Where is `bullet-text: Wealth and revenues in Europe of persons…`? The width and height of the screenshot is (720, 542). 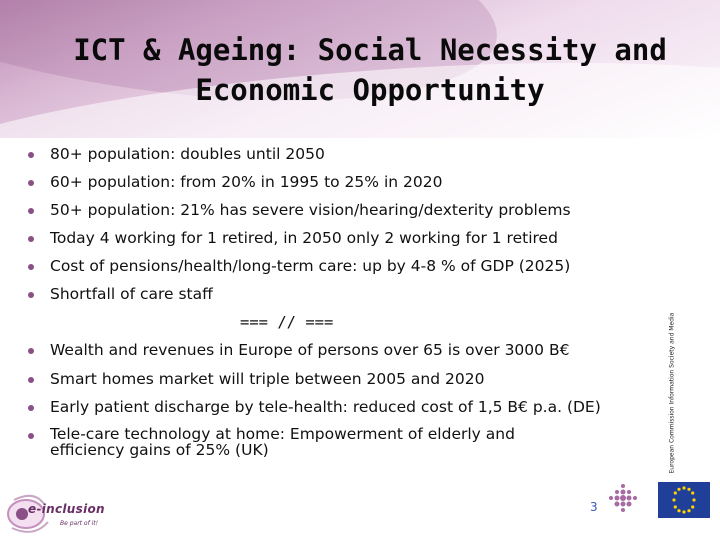
bullet-text: Wealth and revenues in Europe of persons… is located at coordinates (310, 350).